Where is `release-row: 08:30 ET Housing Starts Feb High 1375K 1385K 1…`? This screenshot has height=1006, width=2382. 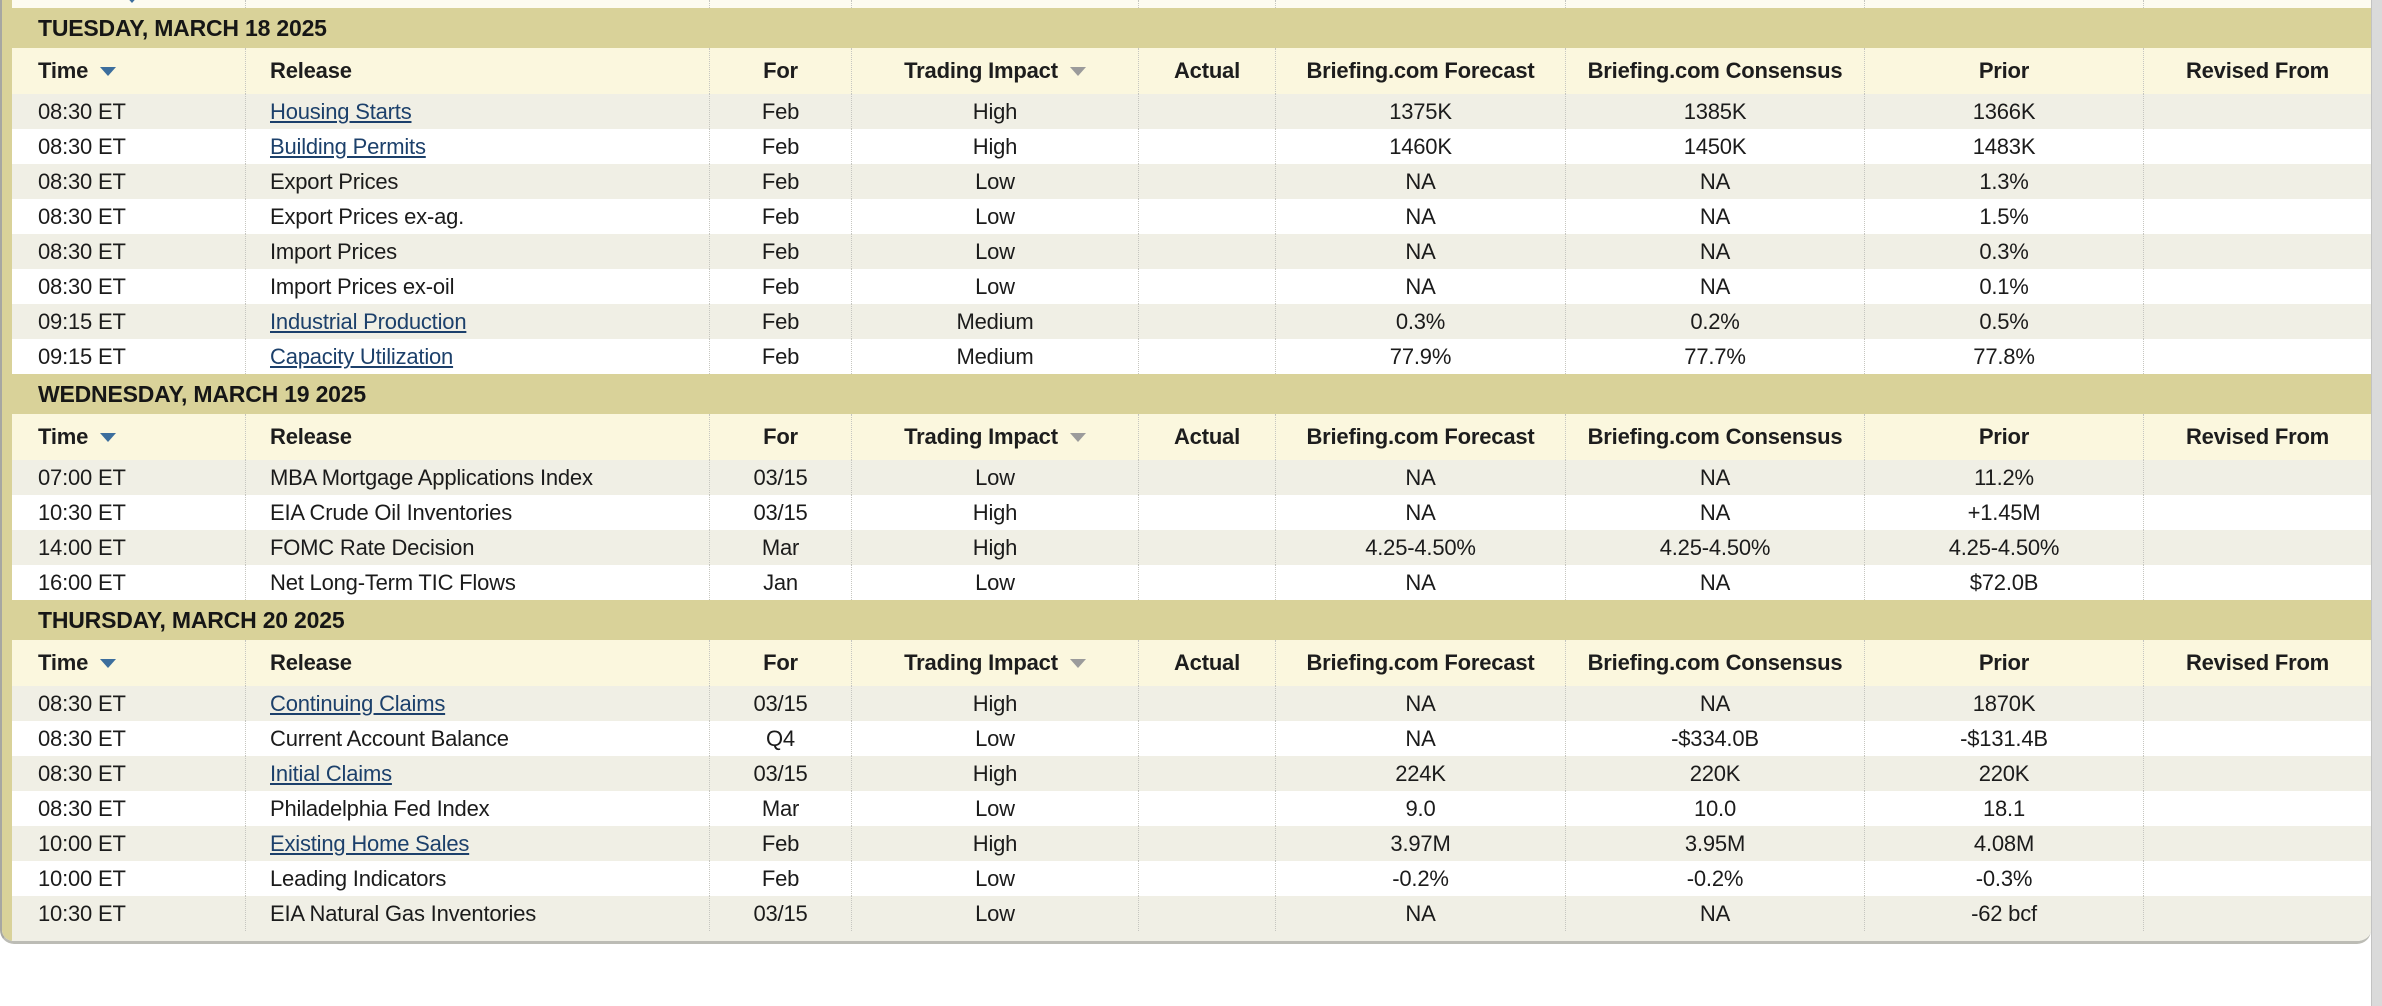
release-row: 08:30 ET Housing Starts Feb High 1375K 1385K 1… is located at coordinates (1191, 111).